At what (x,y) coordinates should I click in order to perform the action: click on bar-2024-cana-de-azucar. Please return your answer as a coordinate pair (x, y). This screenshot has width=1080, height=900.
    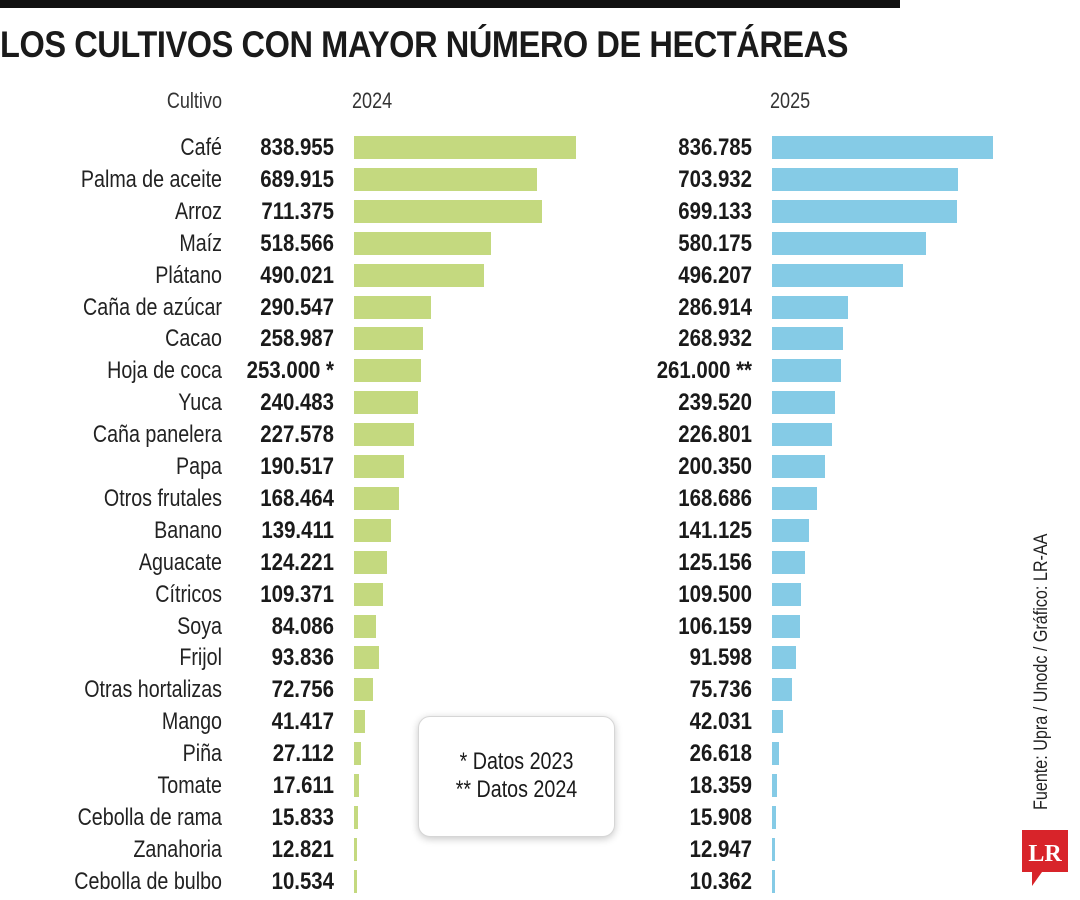
    Looking at the image, I should click on (392, 307).